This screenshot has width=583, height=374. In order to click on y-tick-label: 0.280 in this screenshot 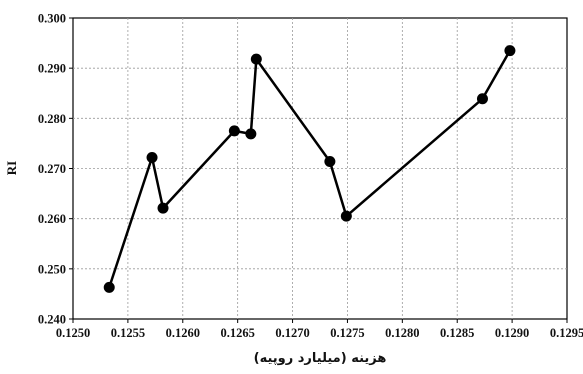, I will do `click(52, 119)`.